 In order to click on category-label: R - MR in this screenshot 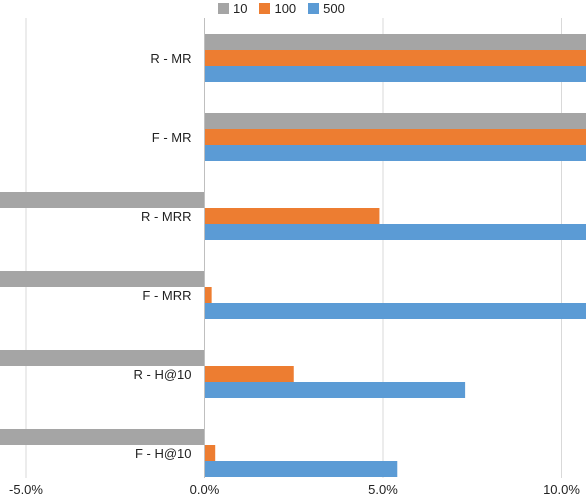, I will do `click(170, 58)`.